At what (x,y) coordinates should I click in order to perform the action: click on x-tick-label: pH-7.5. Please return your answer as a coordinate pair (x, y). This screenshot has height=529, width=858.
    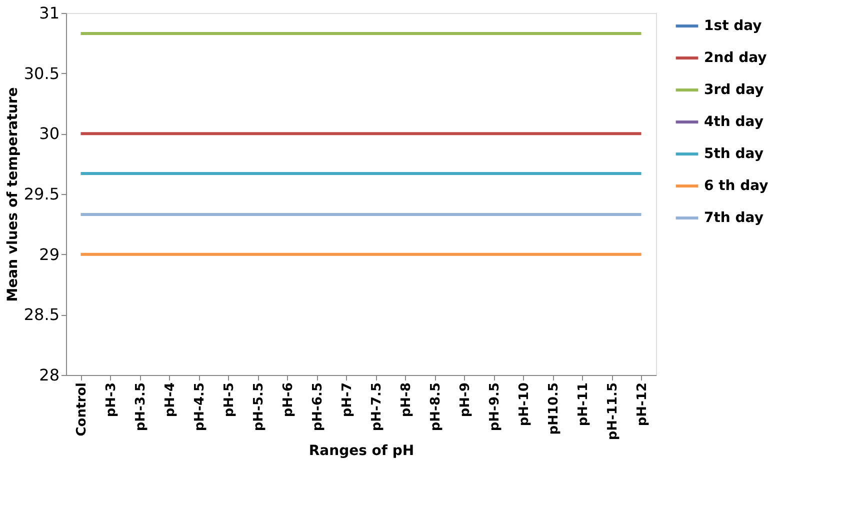
    Looking at the image, I should click on (376, 407).